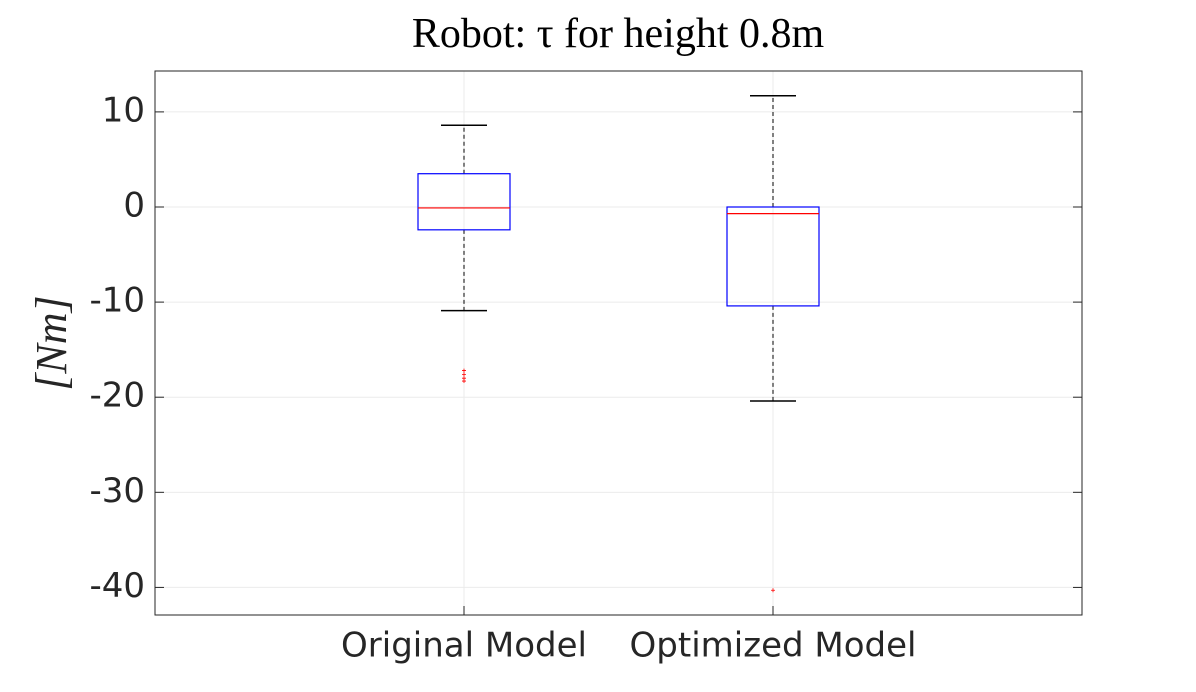 The width and height of the screenshot is (1196, 692). Describe the element at coordinates (123, 110) in the screenshot. I see `y-tick-label: 10` at that location.